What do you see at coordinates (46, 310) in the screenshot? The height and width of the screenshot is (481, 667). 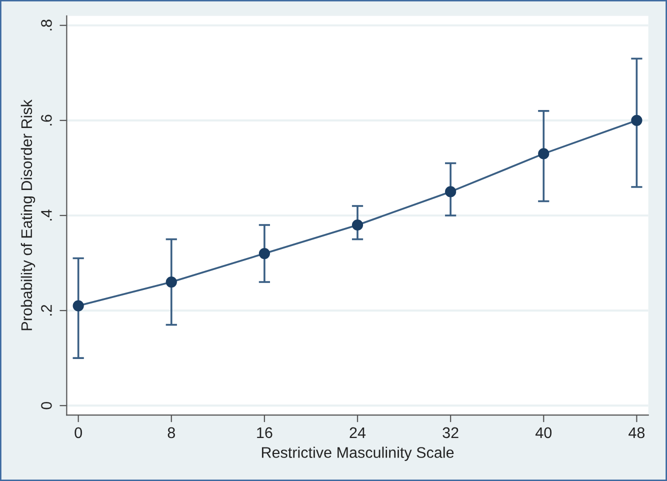 I see `y-tick-label: .2` at bounding box center [46, 310].